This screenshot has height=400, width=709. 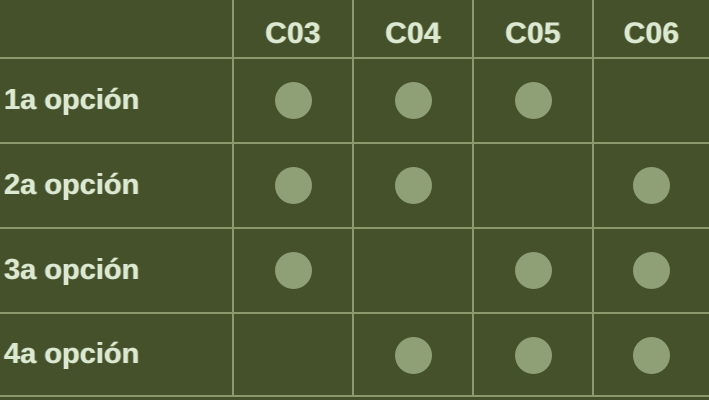 What do you see at coordinates (413, 33) in the screenshot?
I see `column-header-label: C04` at bounding box center [413, 33].